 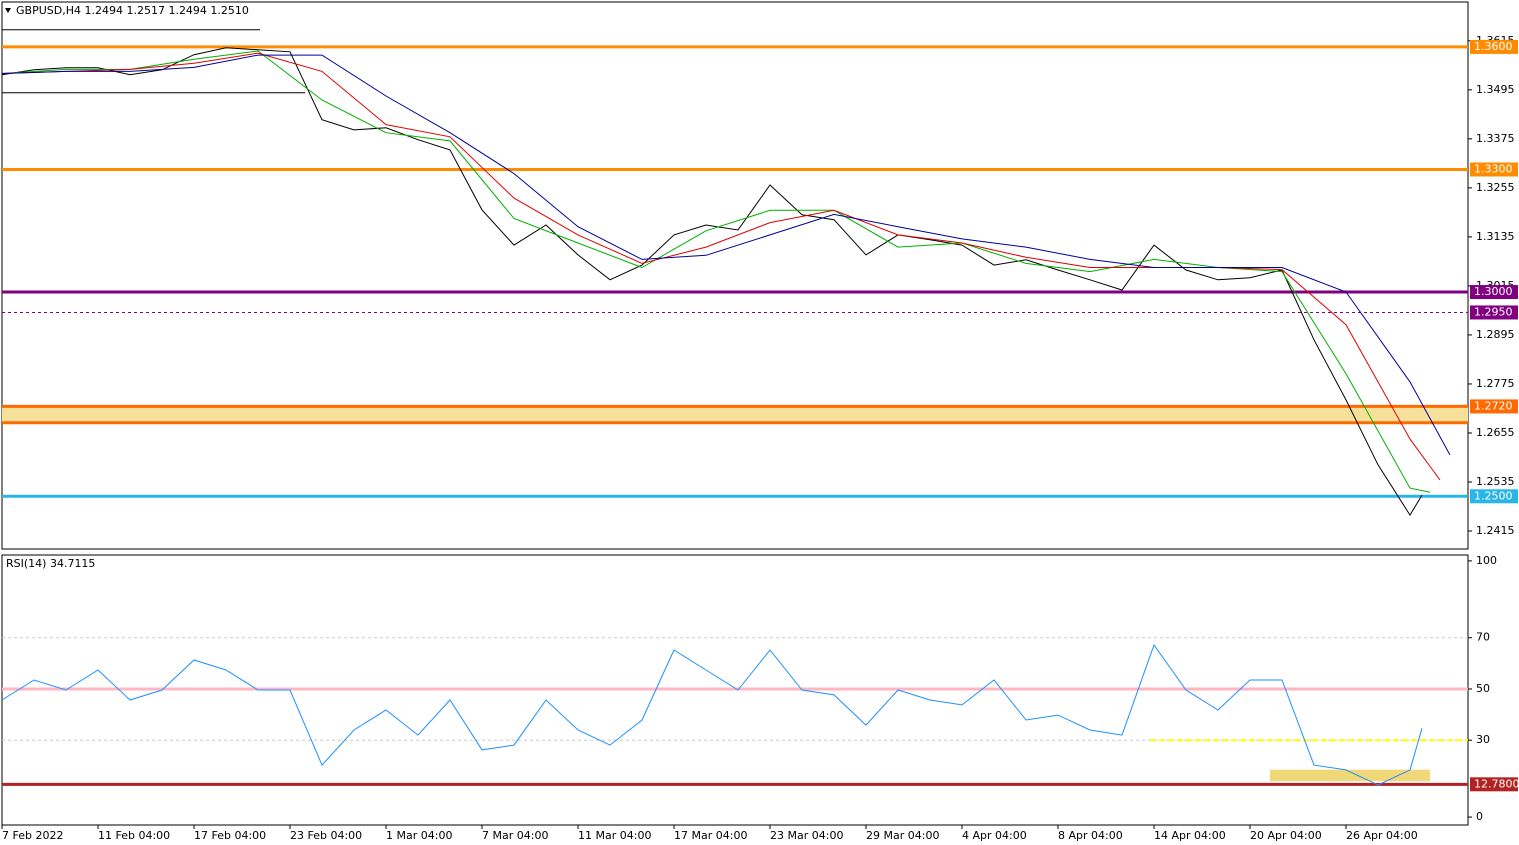 I want to click on y-tick-label: 30, so click(x=1483, y=739).